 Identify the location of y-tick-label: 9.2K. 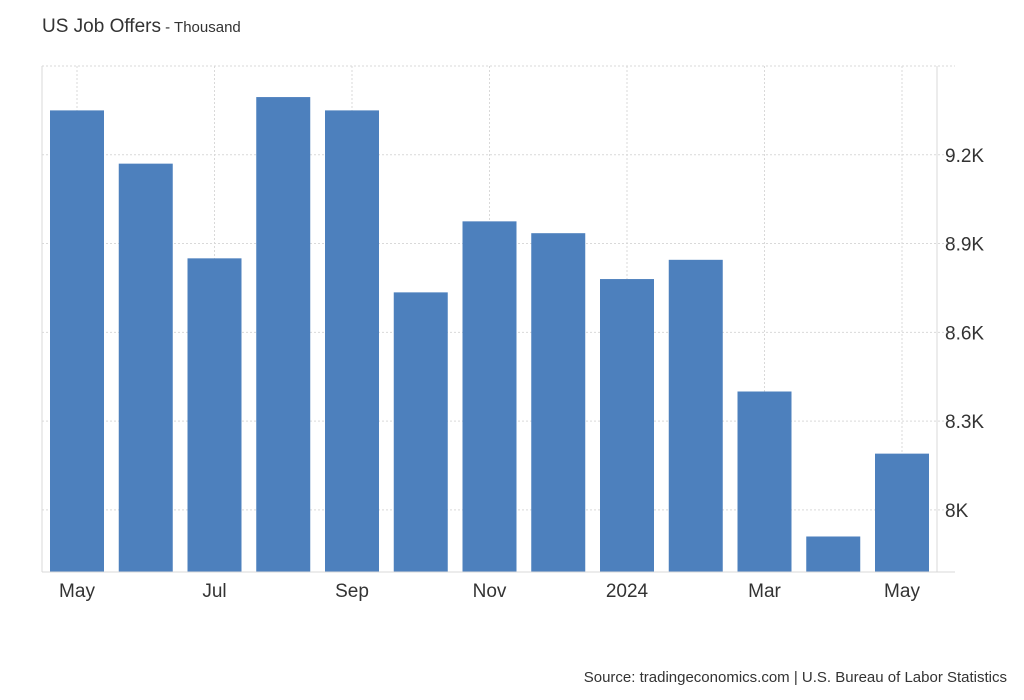
(964, 156).